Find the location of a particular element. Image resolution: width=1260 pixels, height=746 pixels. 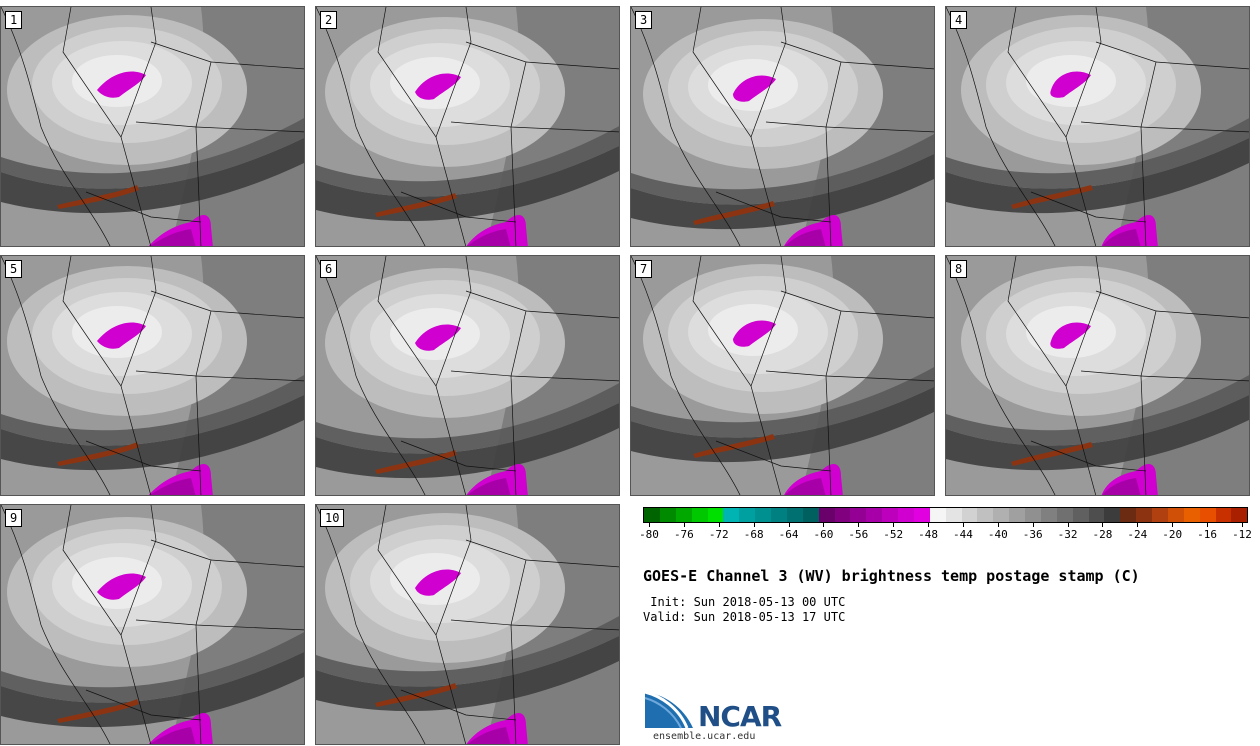

valid-time: Valid: Sun 2018-05-13 17 UTC is located at coordinates (744, 617).